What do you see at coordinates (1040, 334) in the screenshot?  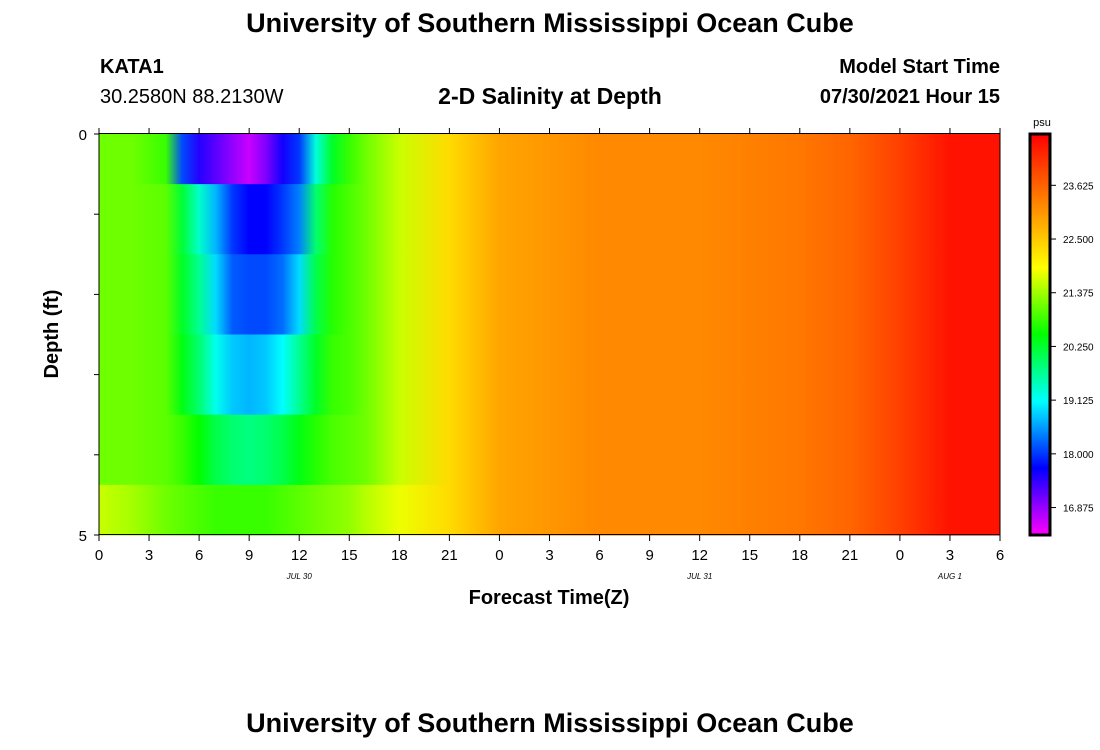 I see `colorbar-bar` at bounding box center [1040, 334].